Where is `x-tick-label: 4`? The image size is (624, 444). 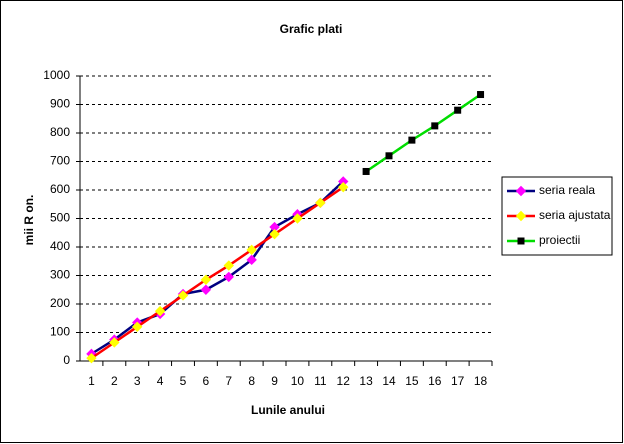 x-tick-label: 4 is located at coordinates (160, 381).